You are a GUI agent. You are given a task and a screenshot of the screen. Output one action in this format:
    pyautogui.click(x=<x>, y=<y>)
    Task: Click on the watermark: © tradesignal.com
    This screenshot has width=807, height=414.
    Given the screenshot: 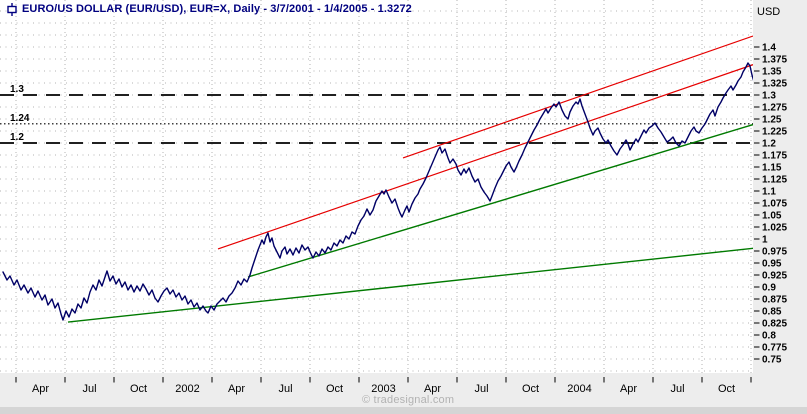 What is the action you would take?
    pyautogui.click(x=408, y=400)
    